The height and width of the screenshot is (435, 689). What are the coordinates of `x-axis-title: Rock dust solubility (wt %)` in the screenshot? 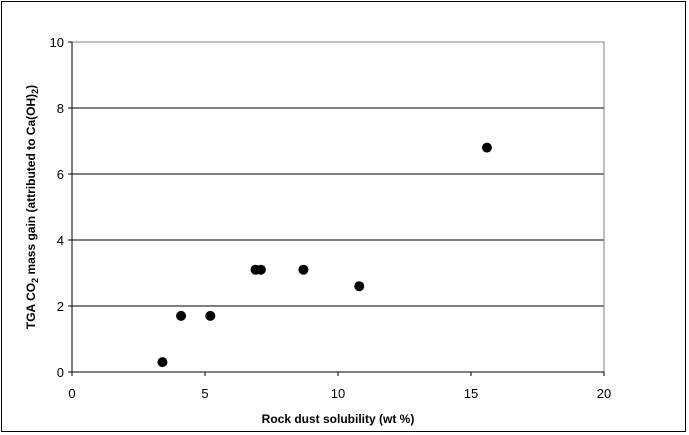 It's located at (338, 419).